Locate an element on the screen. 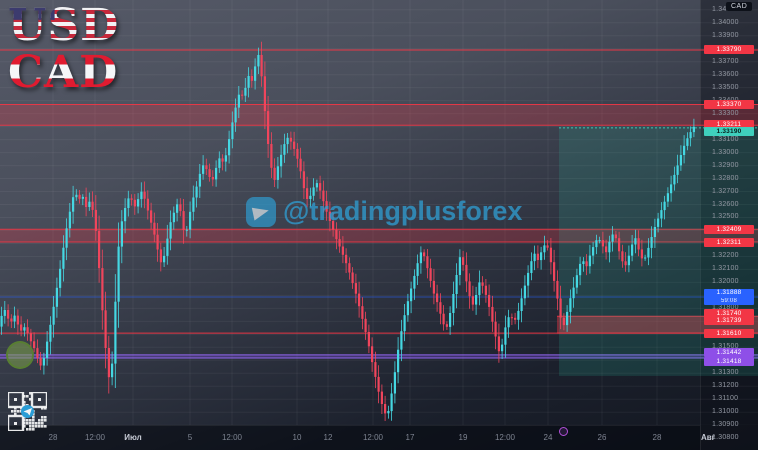 The image size is (758, 450). green-circle-marker is located at coordinates (20, 355).